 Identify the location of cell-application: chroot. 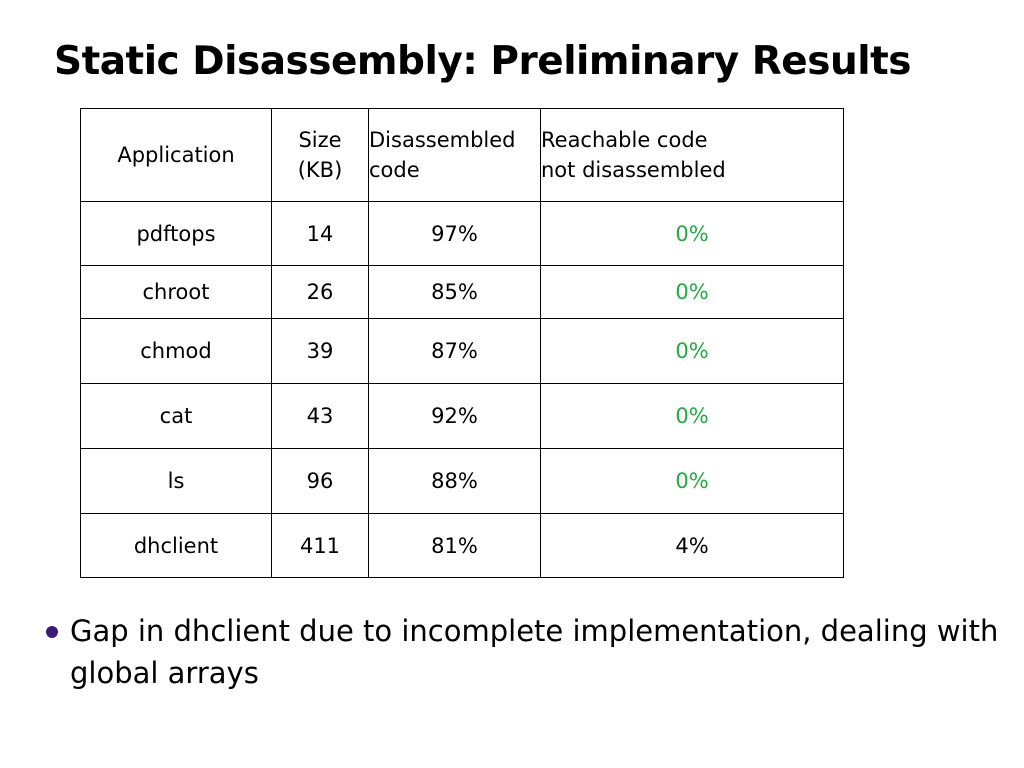
(176, 292).